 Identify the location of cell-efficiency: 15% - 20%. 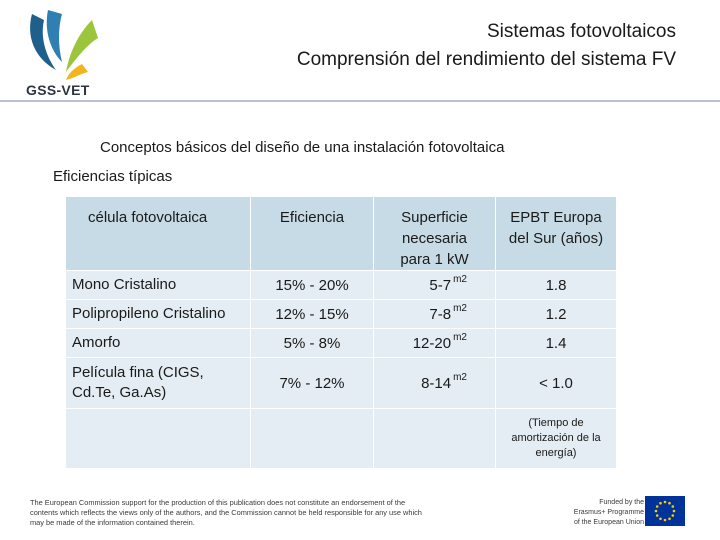
(312, 285).